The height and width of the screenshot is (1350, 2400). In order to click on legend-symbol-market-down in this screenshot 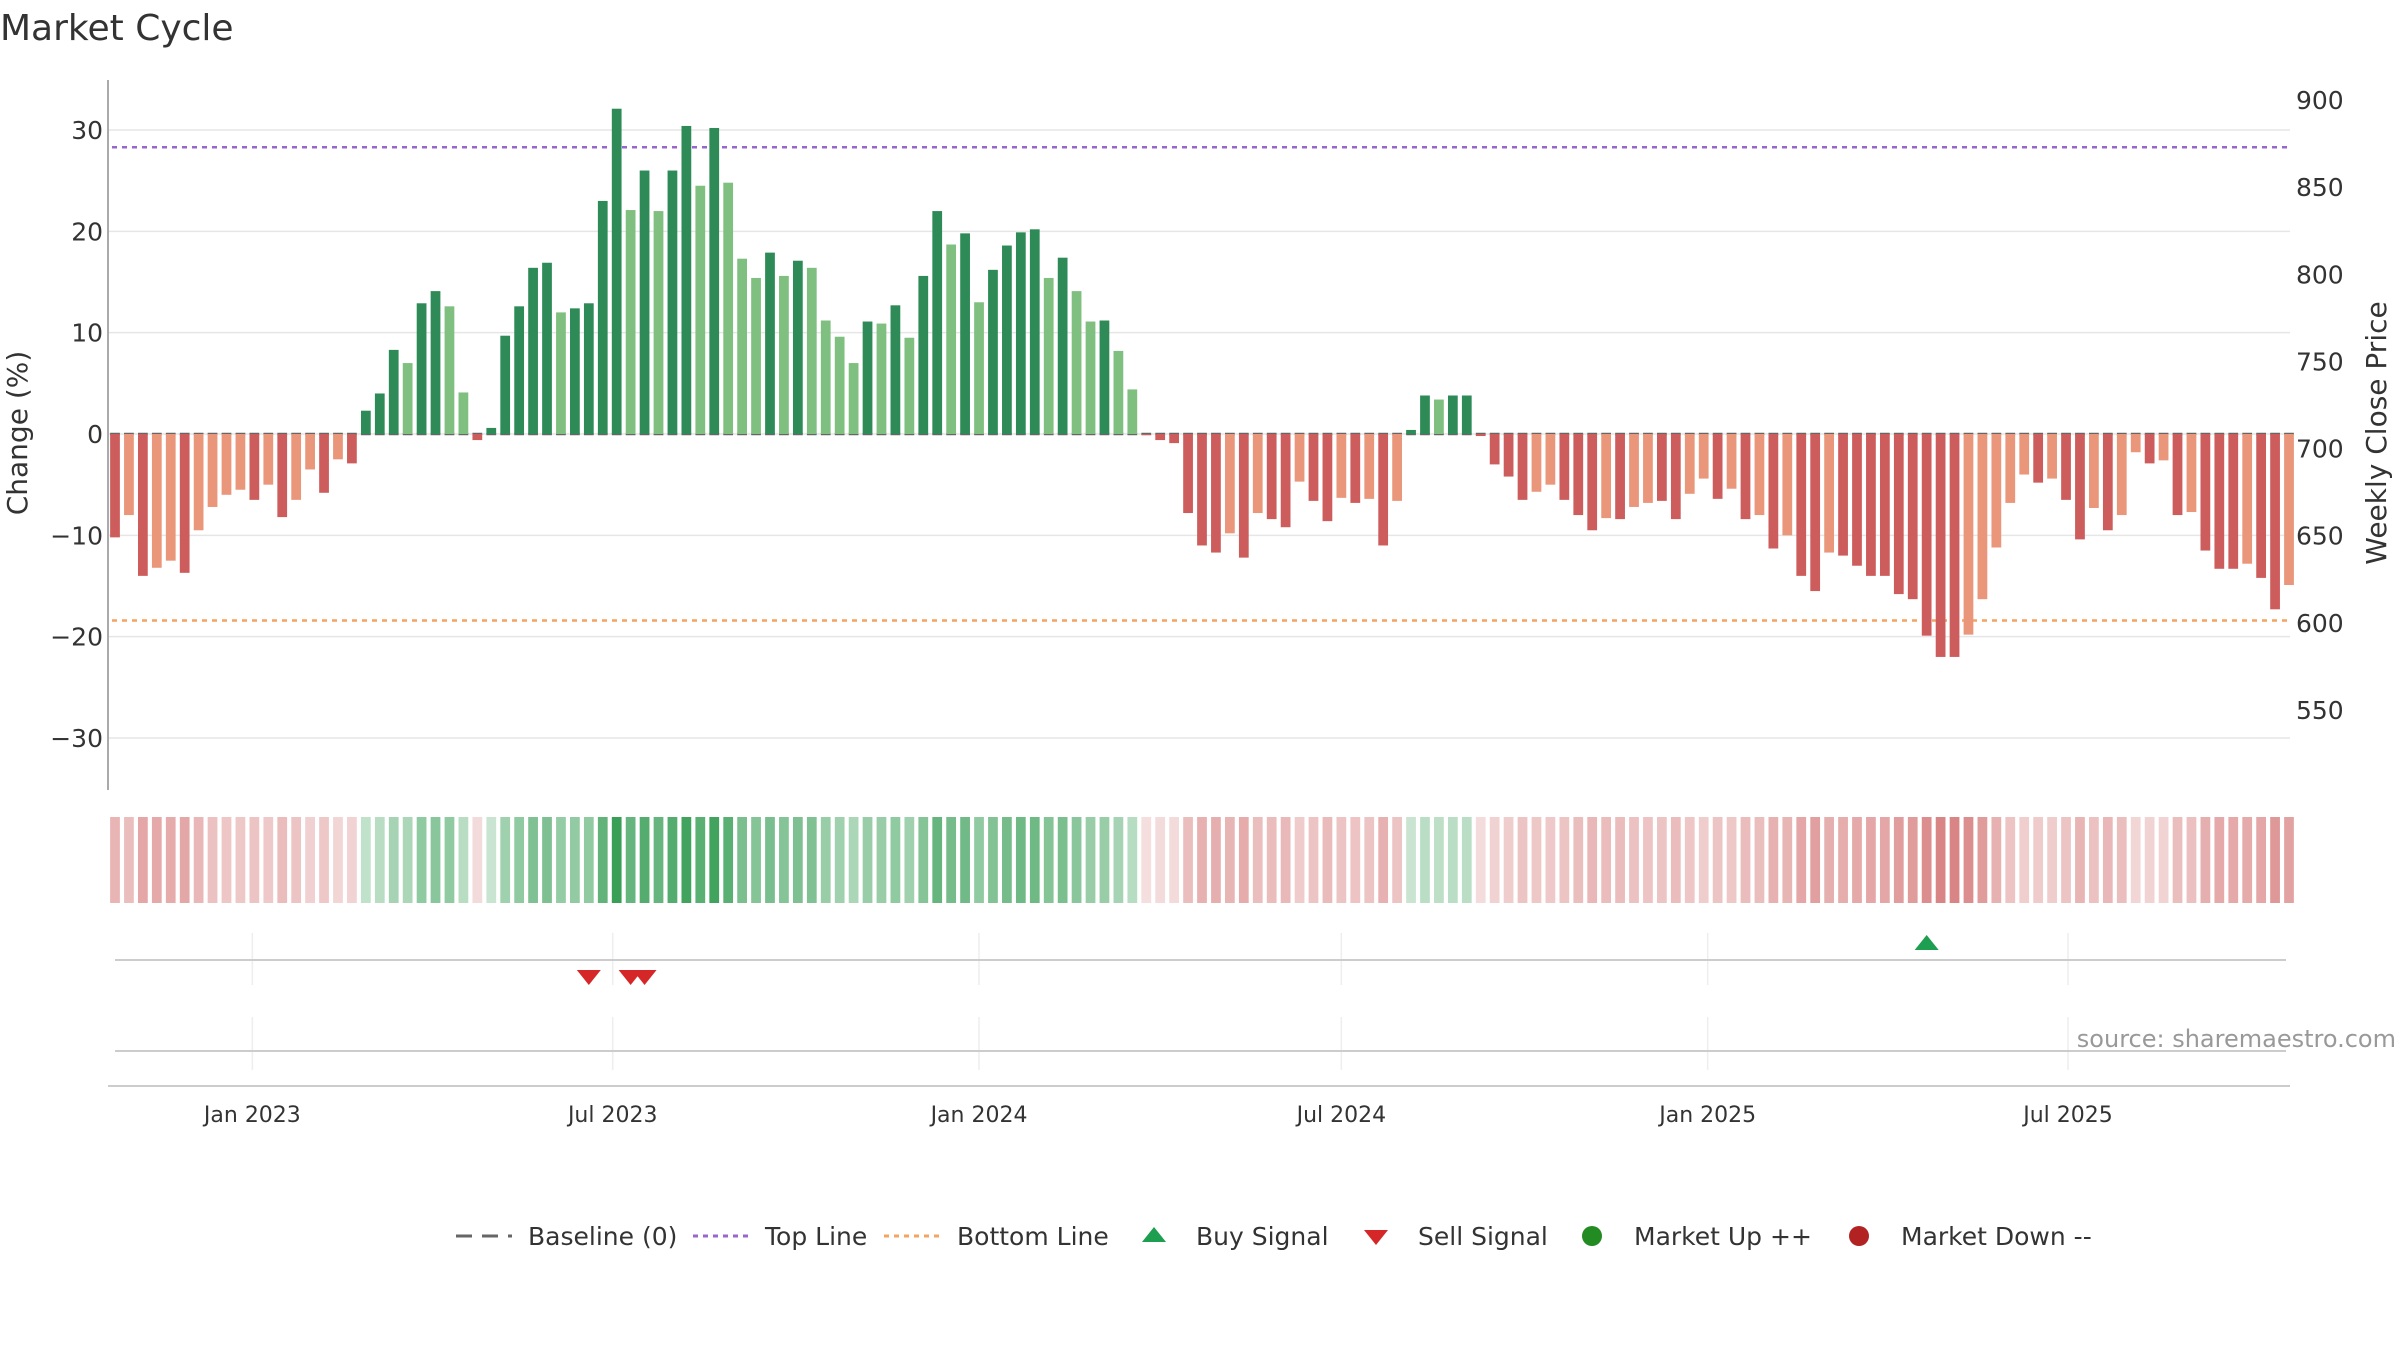, I will do `click(1859, 1236)`.